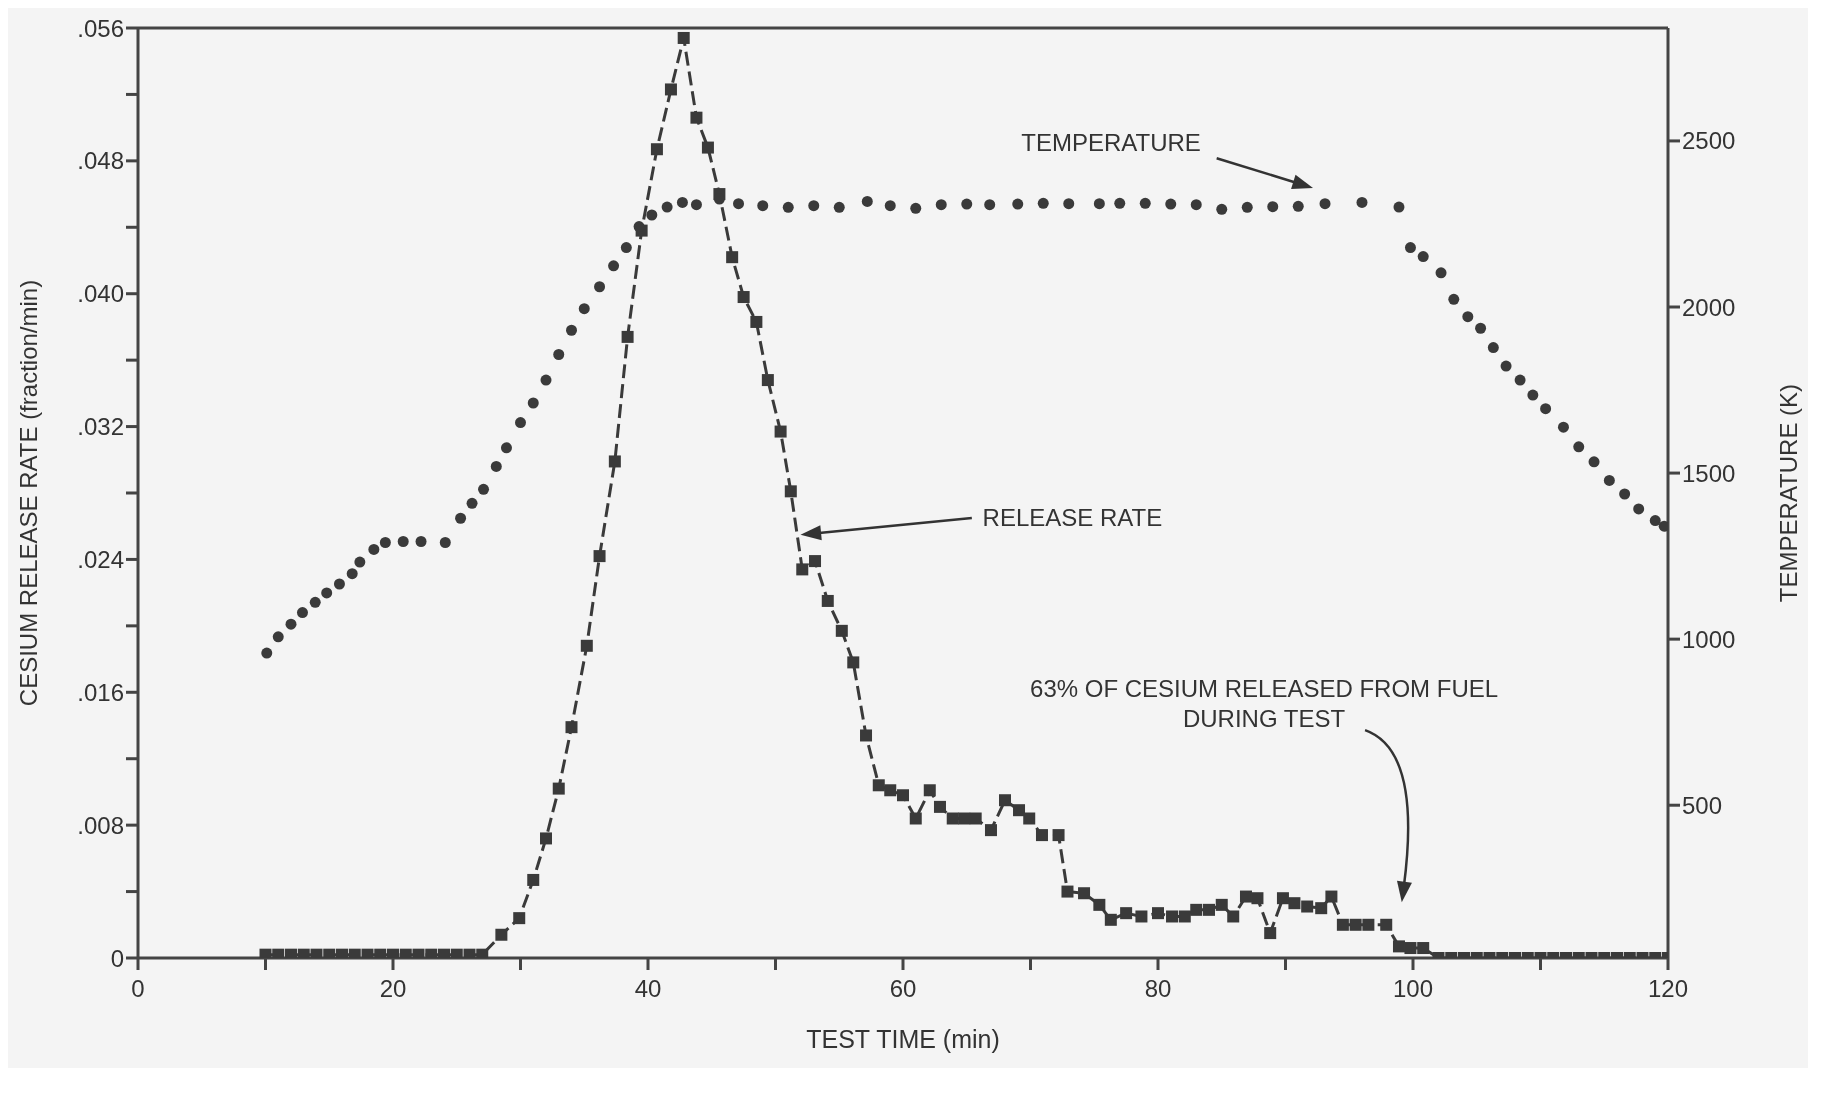  I want to click on y-axis-title: CESIUM RELEASE RATE (fraction/min), so click(28, 493).